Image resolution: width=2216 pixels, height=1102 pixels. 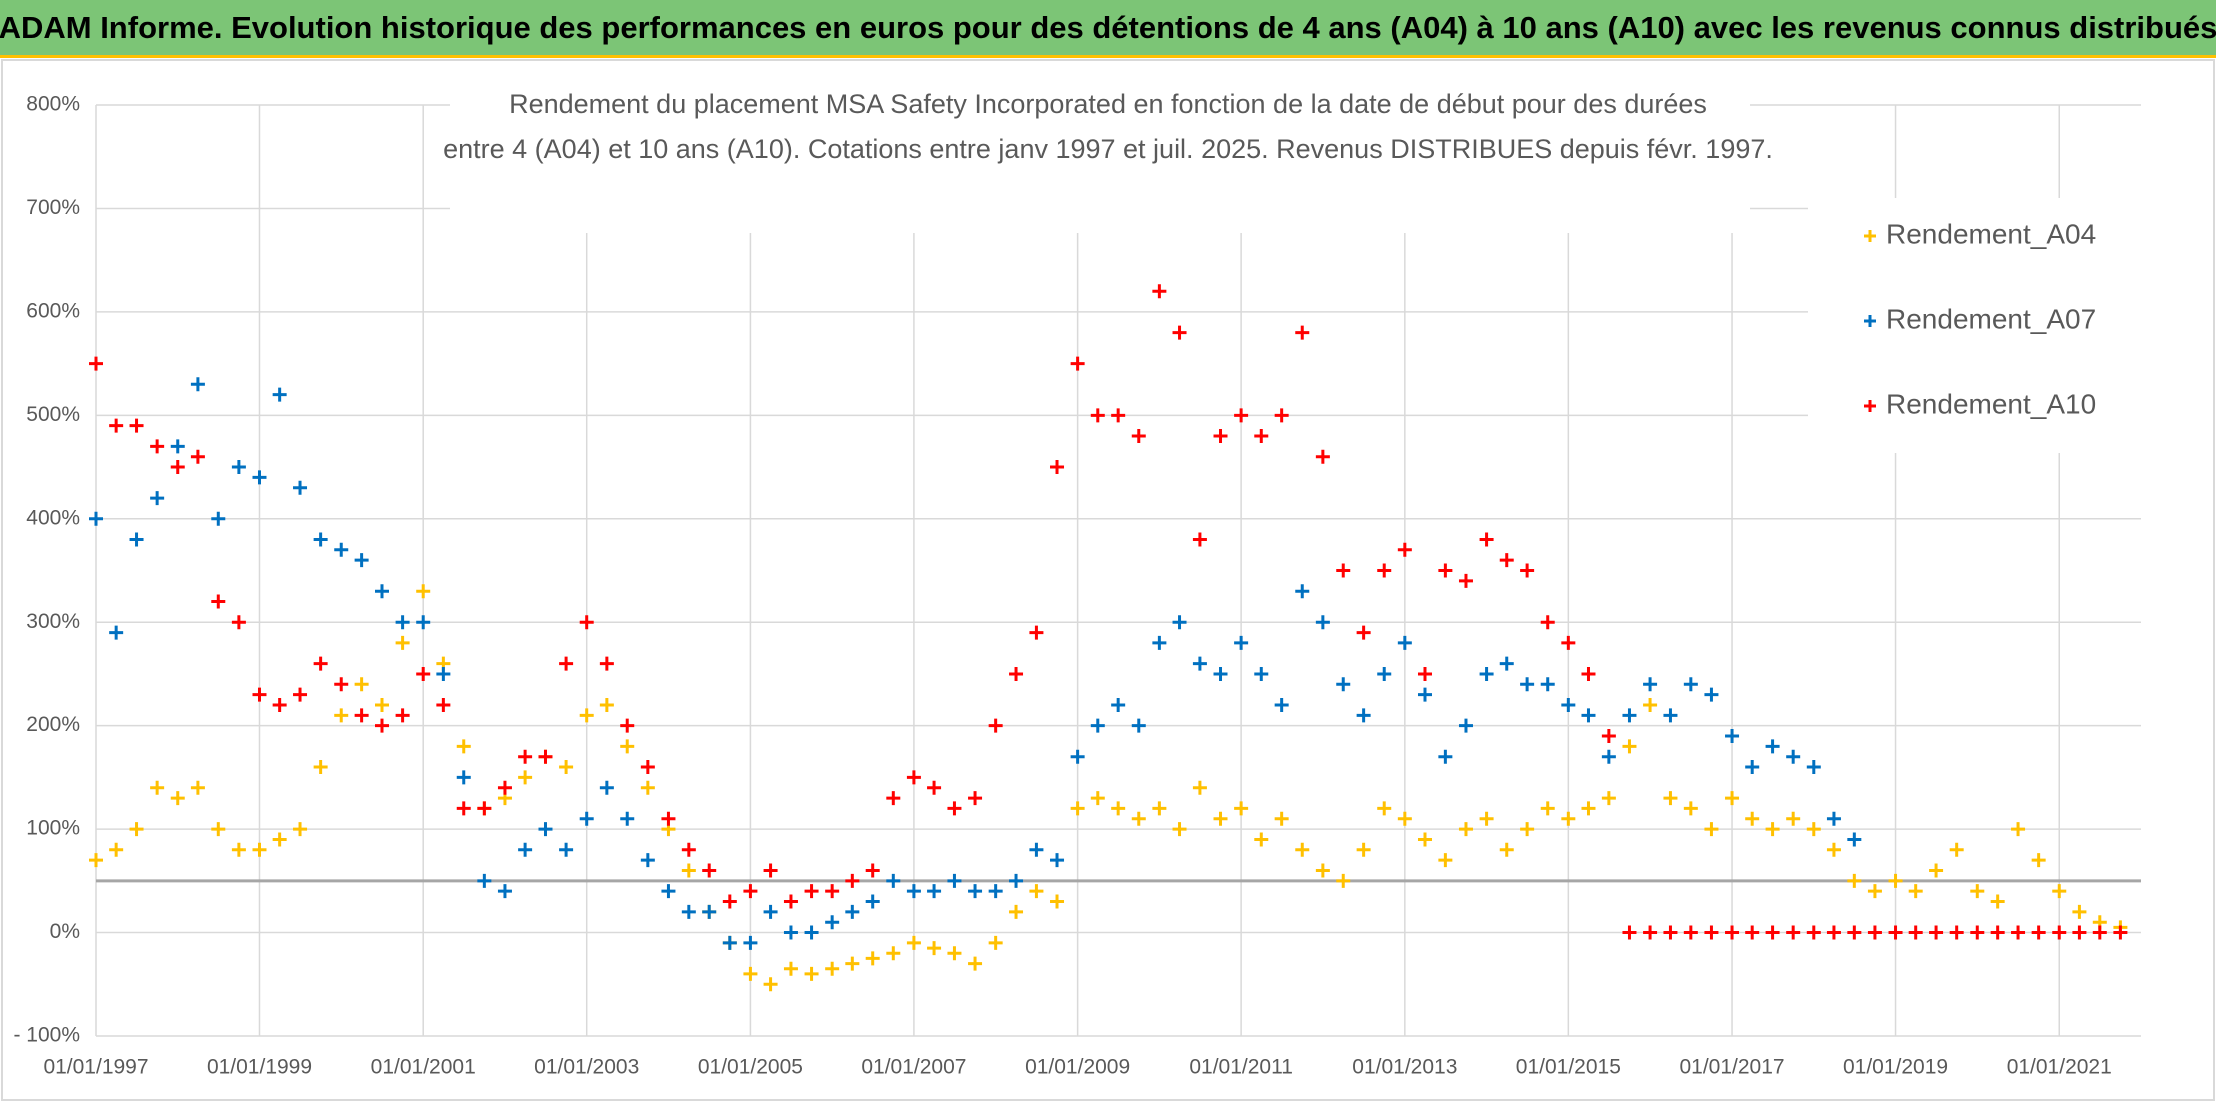 What do you see at coordinates (913, 1067) in the screenshot?
I see `x-tick-label: 01/01/2007` at bounding box center [913, 1067].